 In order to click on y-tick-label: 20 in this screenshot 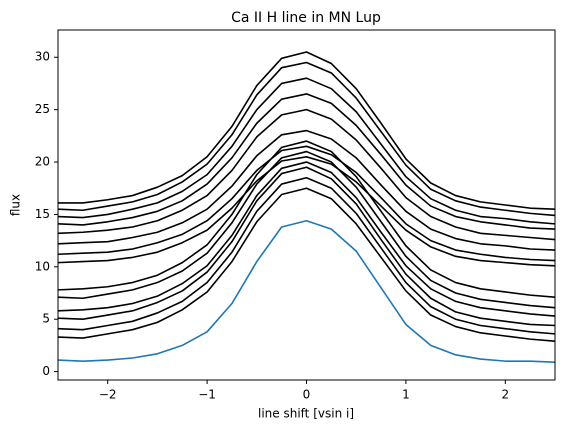, I will do `click(42, 162)`.